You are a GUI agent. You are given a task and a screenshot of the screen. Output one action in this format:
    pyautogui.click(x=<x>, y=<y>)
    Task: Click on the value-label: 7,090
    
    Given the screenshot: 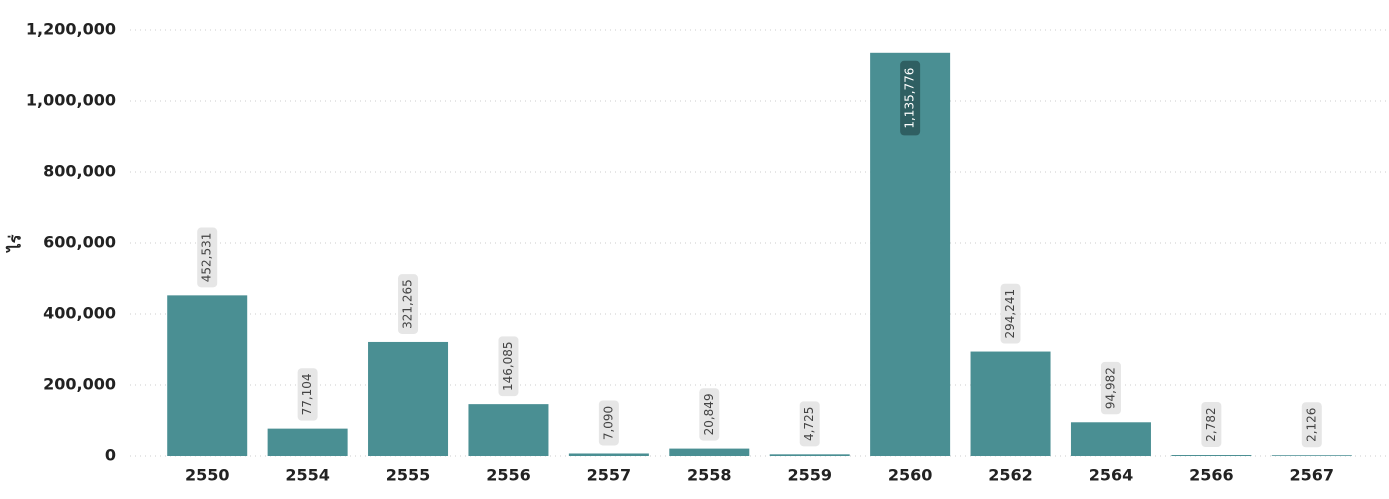 What is the action you would take?
    pyautogui.click(x=608, y=423)
    